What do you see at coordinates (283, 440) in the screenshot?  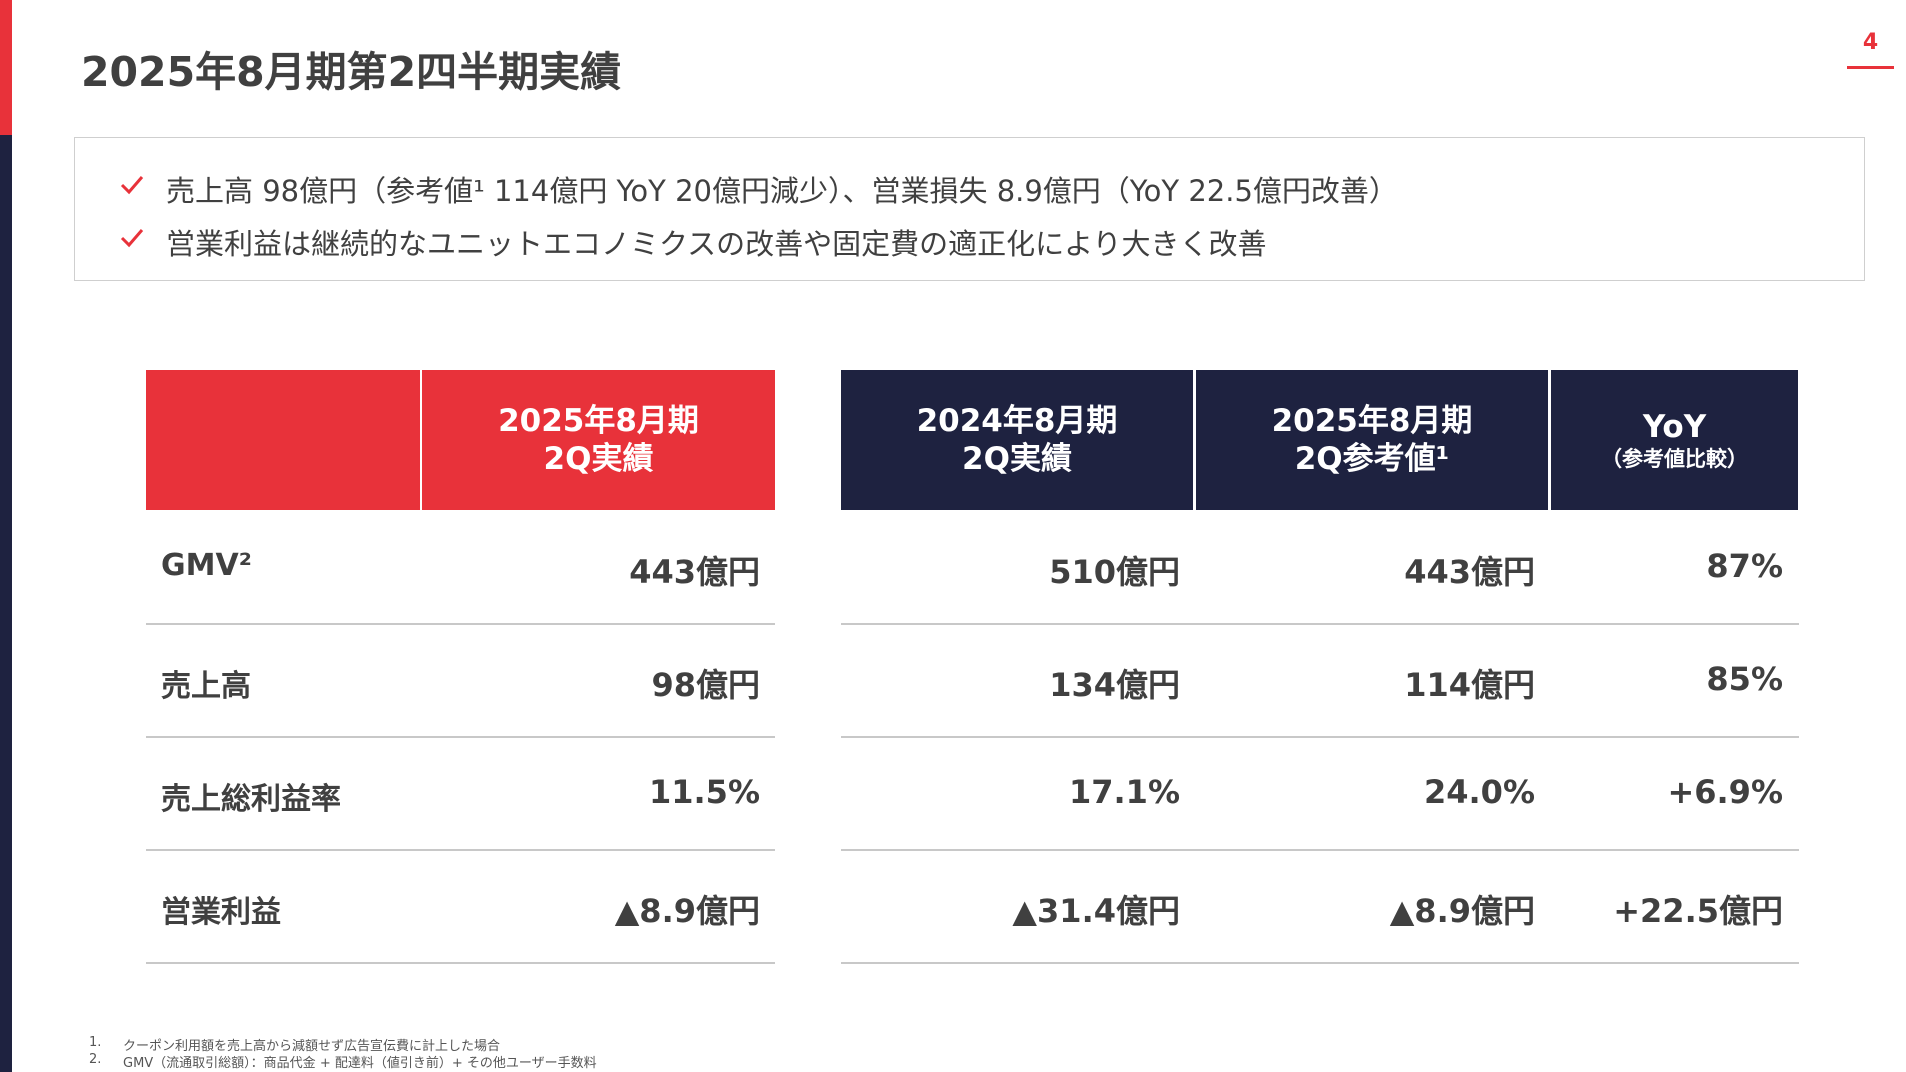 I see `header-blank-cell` at bounding box center [283, 440].